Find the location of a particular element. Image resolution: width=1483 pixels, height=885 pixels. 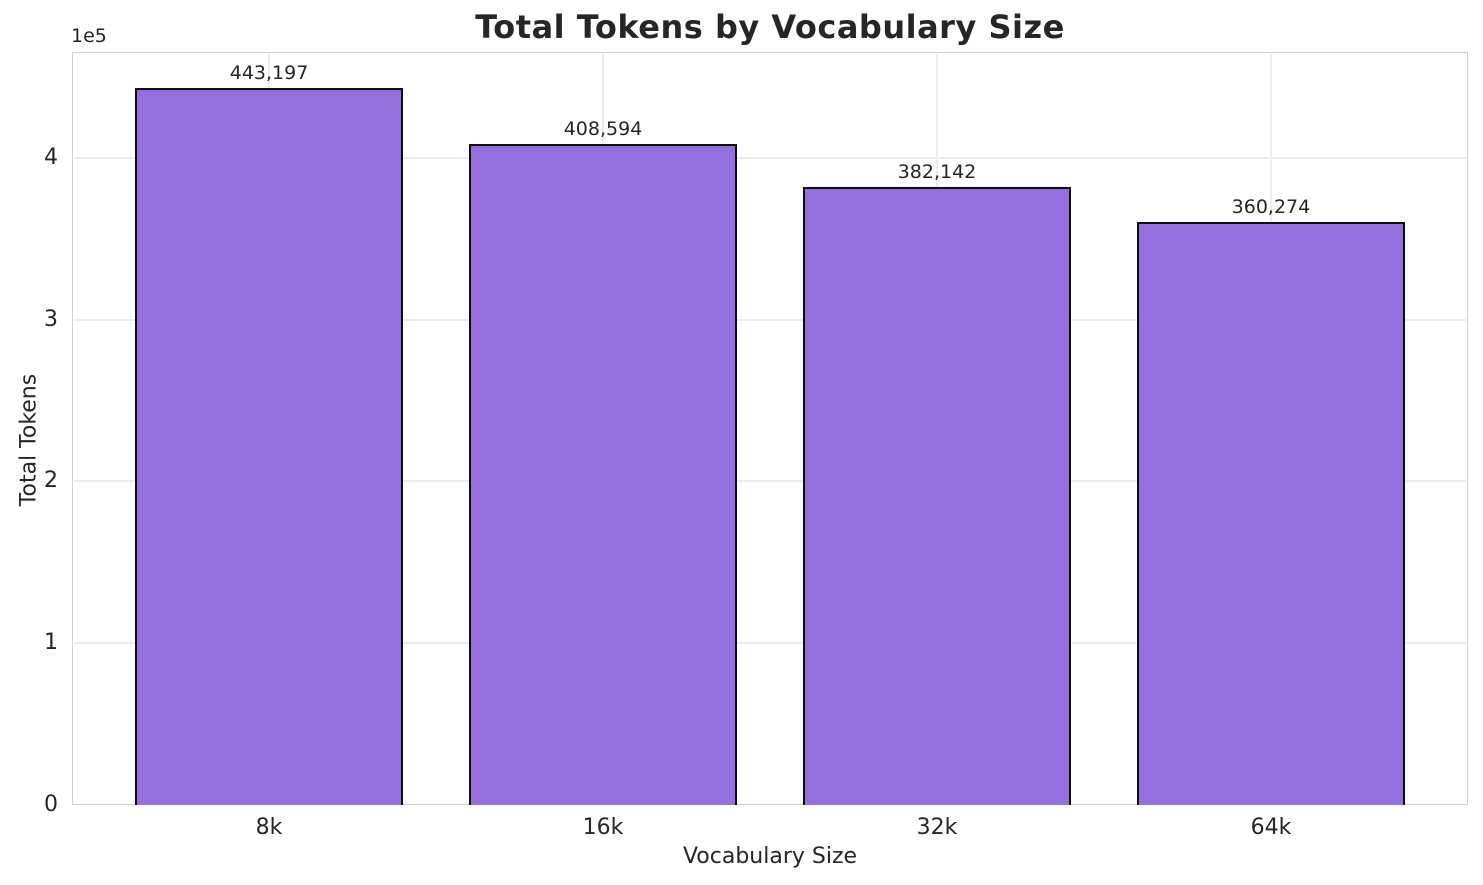

chart-title: Total Tokens by Vocabulary Size is located at coordinates (770, 27).